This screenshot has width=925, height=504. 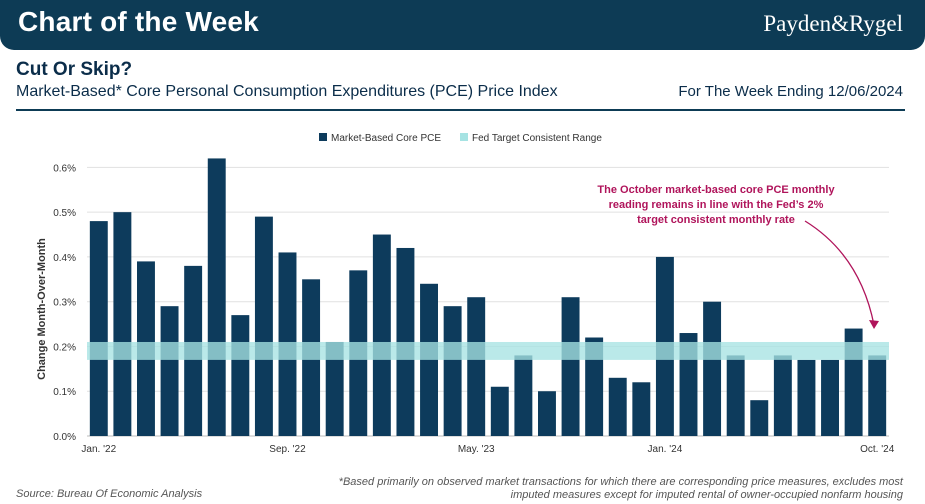 I want to click on y-tick-label: 0.5%, so click(x=64, y=213).